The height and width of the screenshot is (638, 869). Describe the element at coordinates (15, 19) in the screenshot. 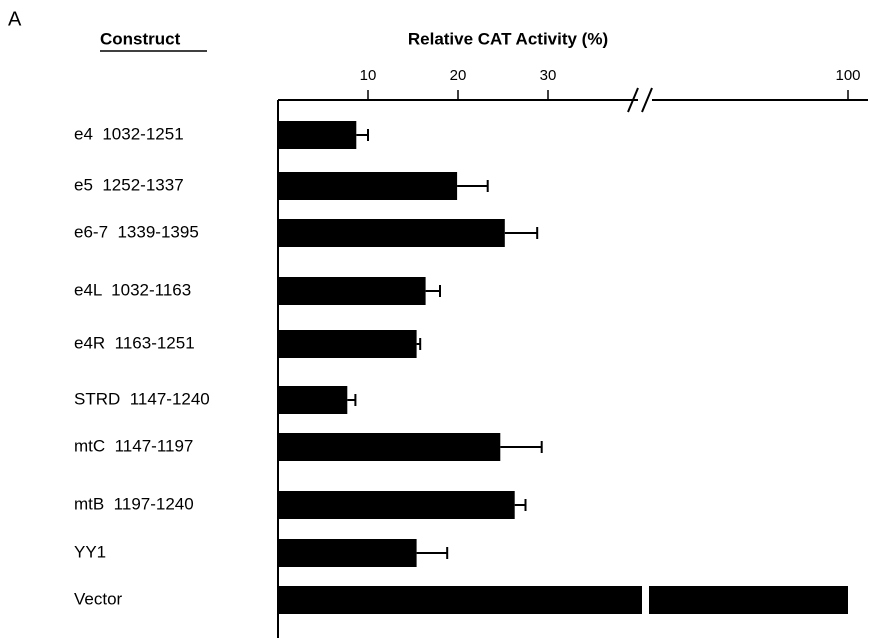

I see `panel-label: A` at that location.